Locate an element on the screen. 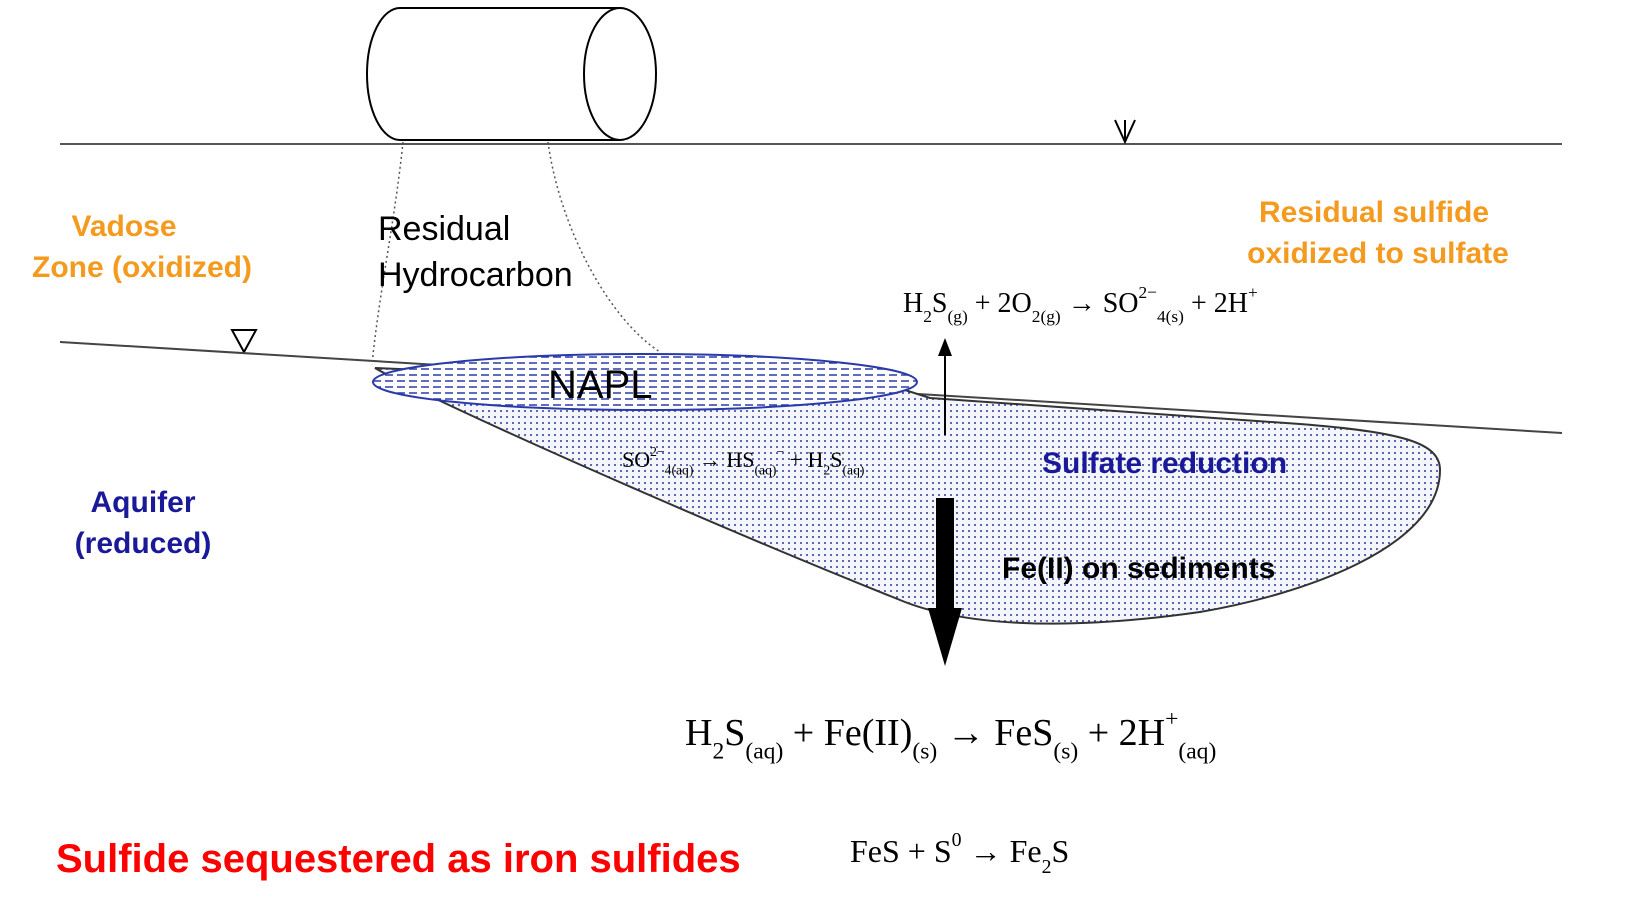  label: Fe(II) on sediments is located at coordinates (1138, 568).